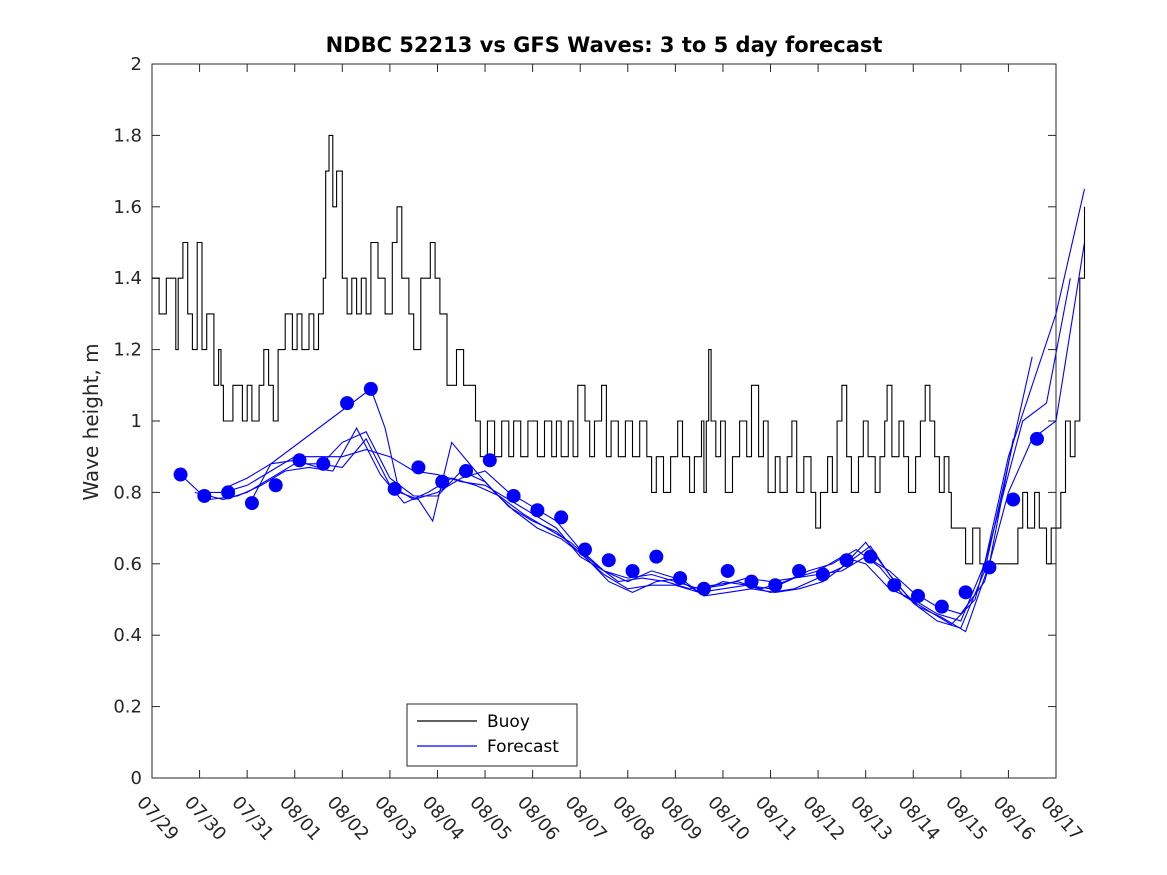 The height and width of the screenshot is (875, 1167). Describe the element at coordinates (1014, 818) in the screenshot. I see `x-tick-label: 08/16` at that location.